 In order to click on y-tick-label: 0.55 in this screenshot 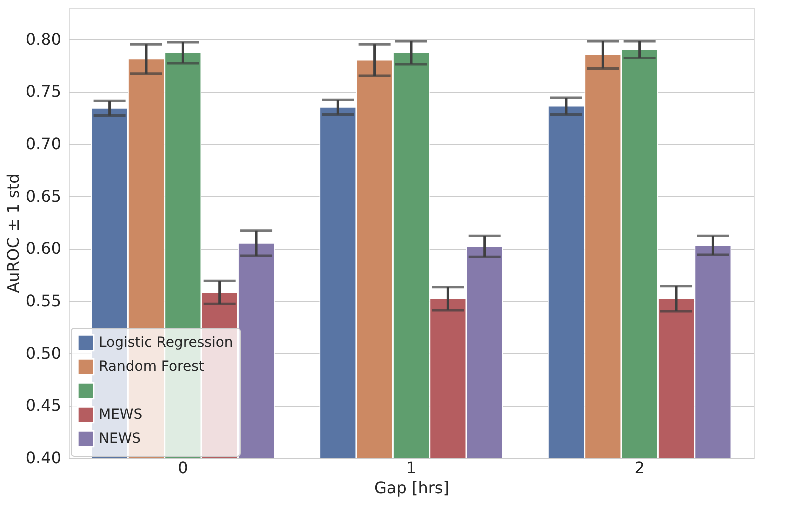, I will do `click(44, 301)`.